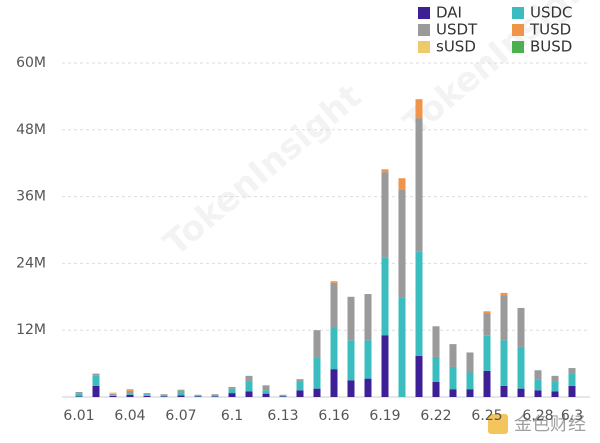  Describe the element at coordinates (31, 63) in the screenshot. I see `y-tick-label: 60M` at that location.